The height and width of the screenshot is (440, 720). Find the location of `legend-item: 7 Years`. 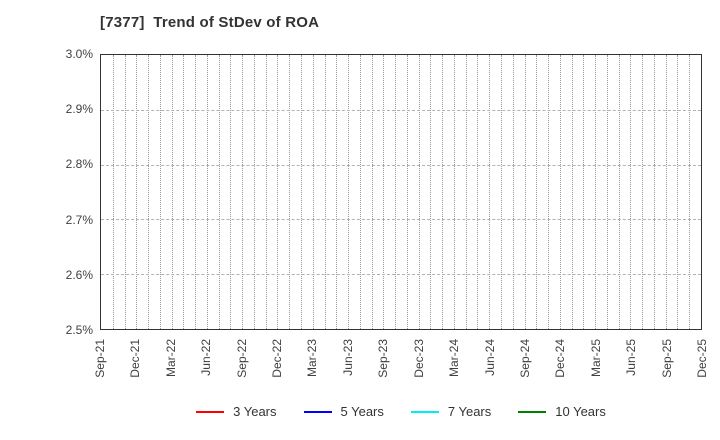

legend-item: 7 Years is located at coordinates (451, 411).